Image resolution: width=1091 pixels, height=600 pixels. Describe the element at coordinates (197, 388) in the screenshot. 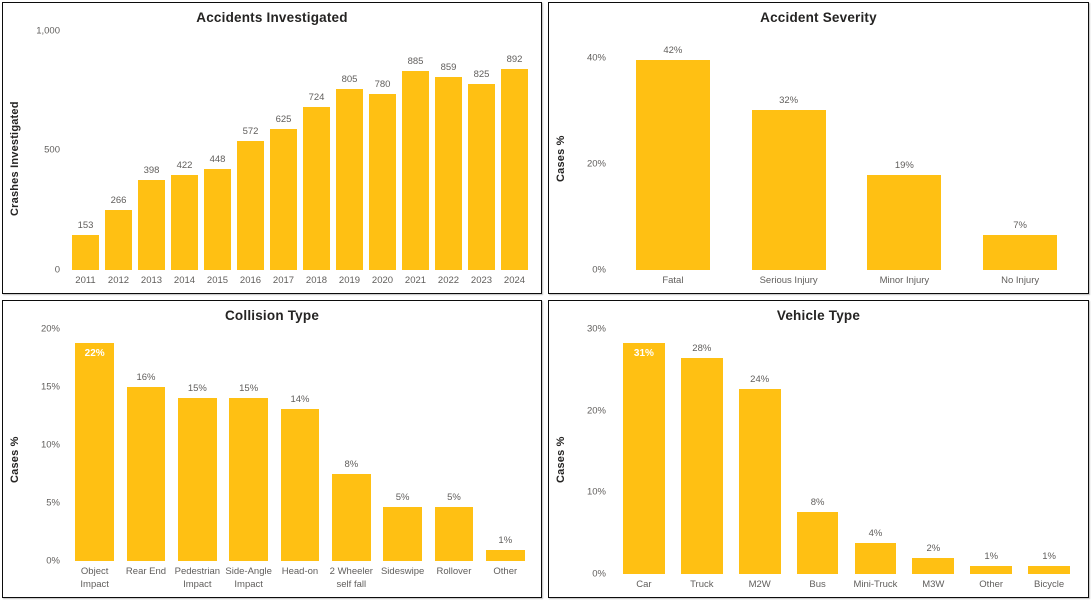

I see `data-label: 15%` at that location.